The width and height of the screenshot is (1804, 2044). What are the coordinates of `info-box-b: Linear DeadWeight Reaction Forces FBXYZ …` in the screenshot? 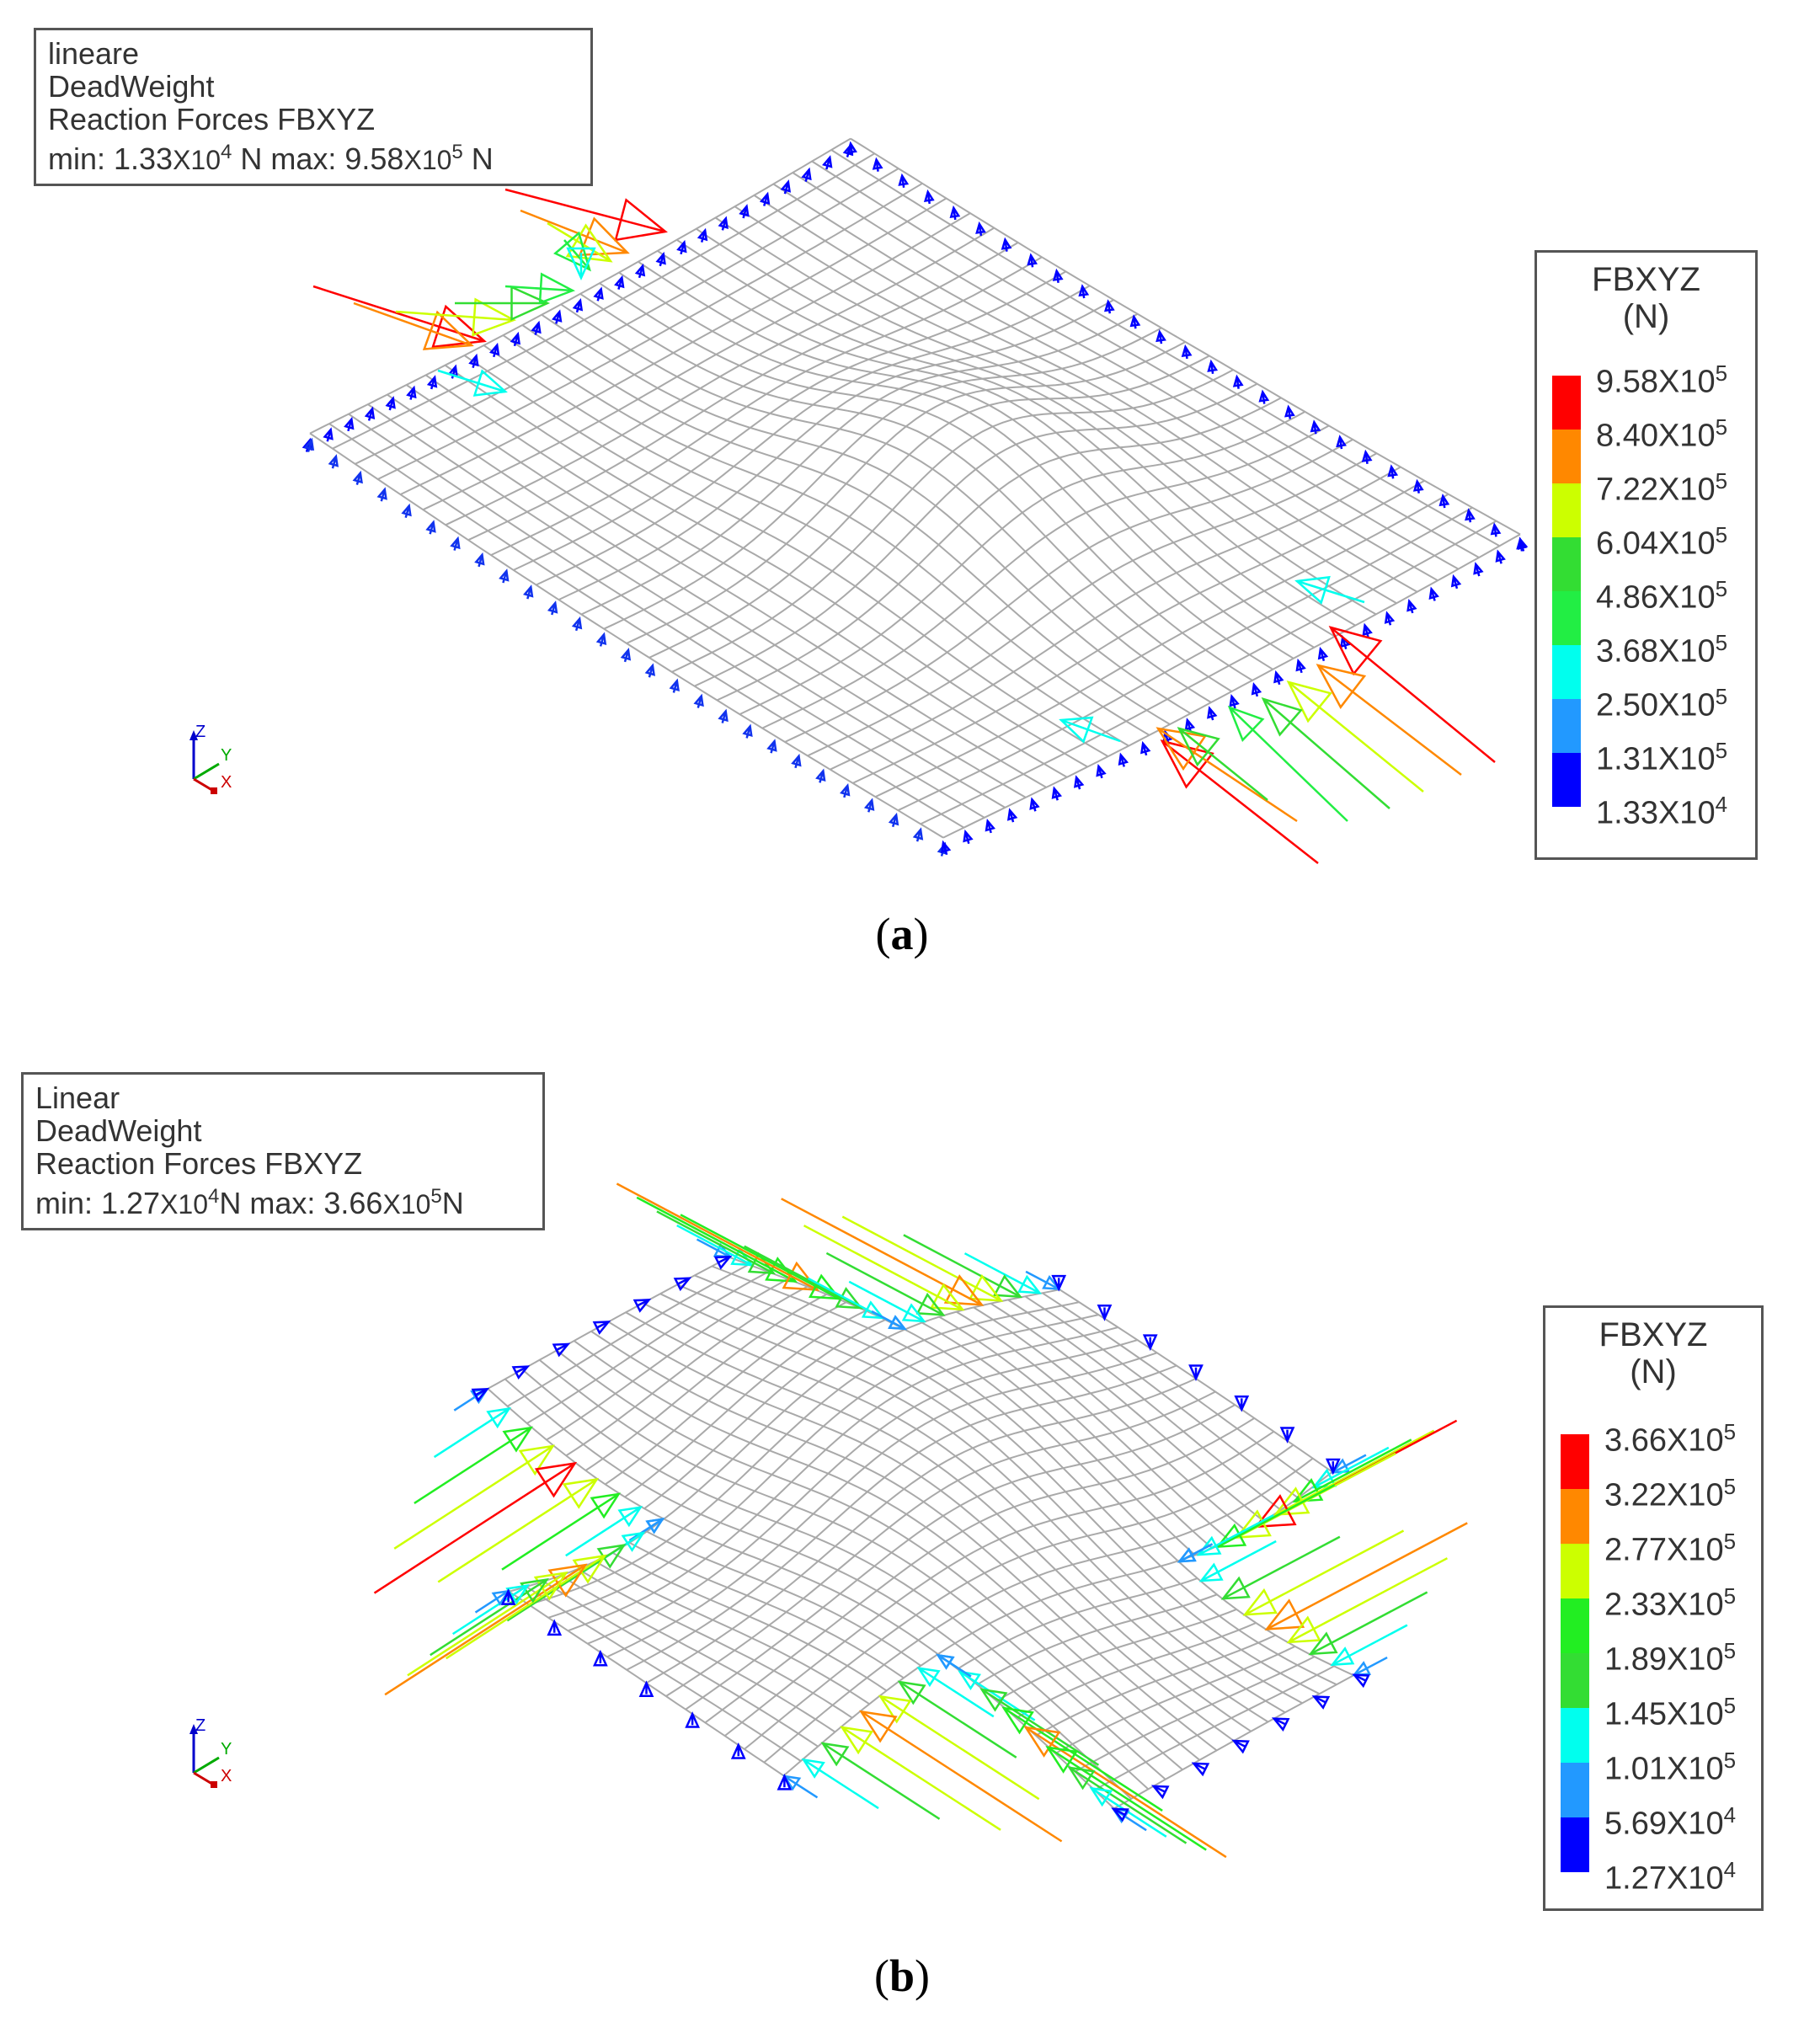 It's located at (283, 1151).